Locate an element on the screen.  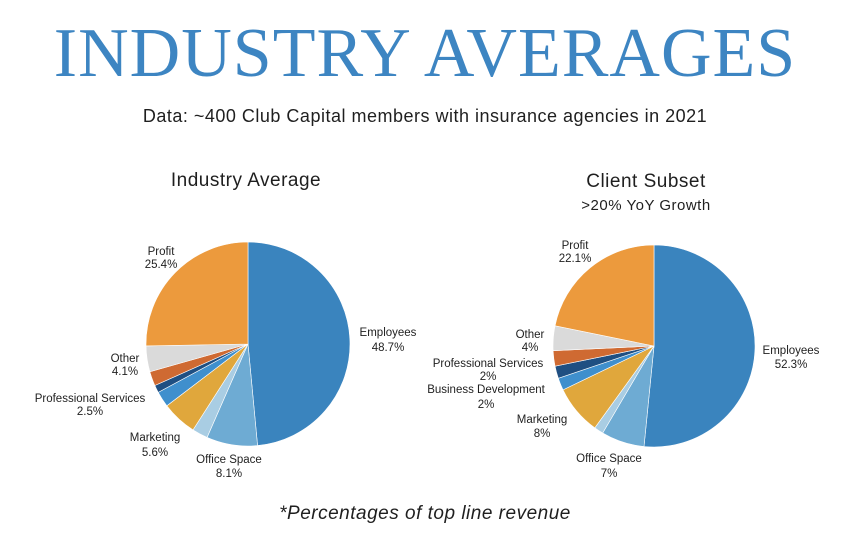
pie-title: Client Subset is located at coordinates (646, 181).